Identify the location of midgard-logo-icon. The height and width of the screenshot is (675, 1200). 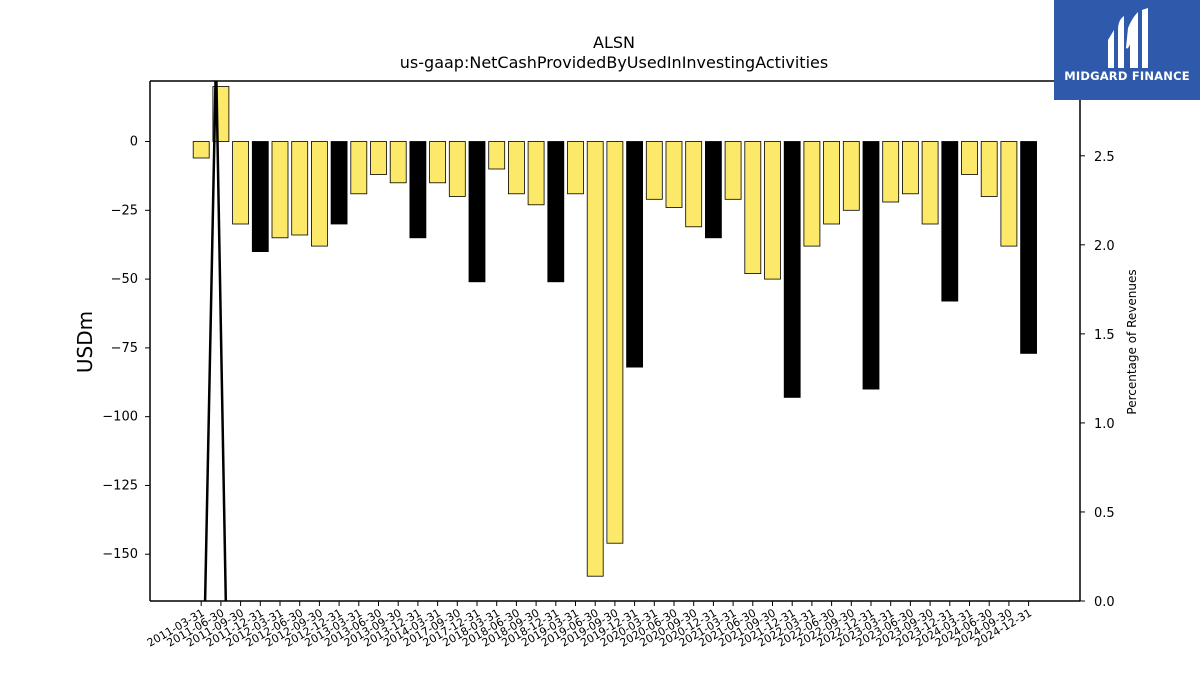
(1128, 38).